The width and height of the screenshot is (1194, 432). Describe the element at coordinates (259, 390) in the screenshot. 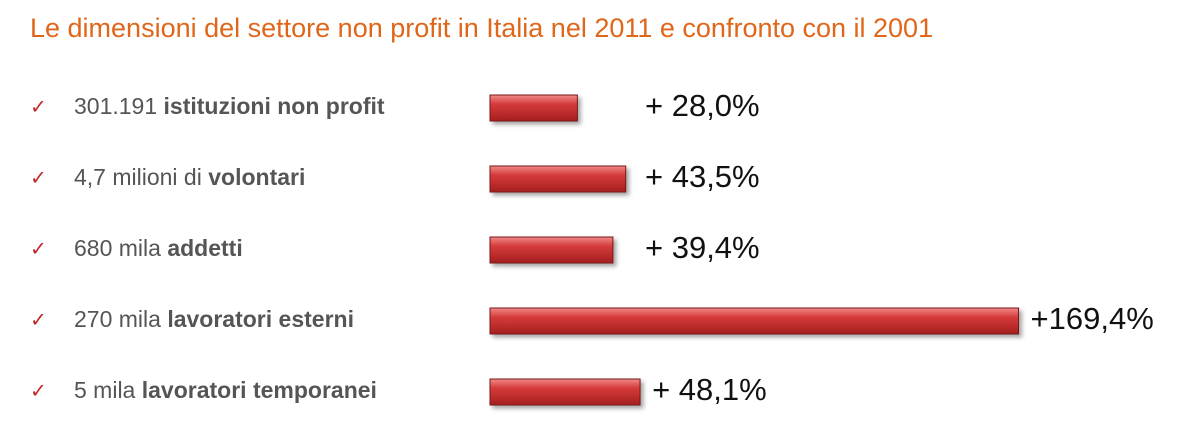

I see `category-subject: lavoratori temporanei` at that location.